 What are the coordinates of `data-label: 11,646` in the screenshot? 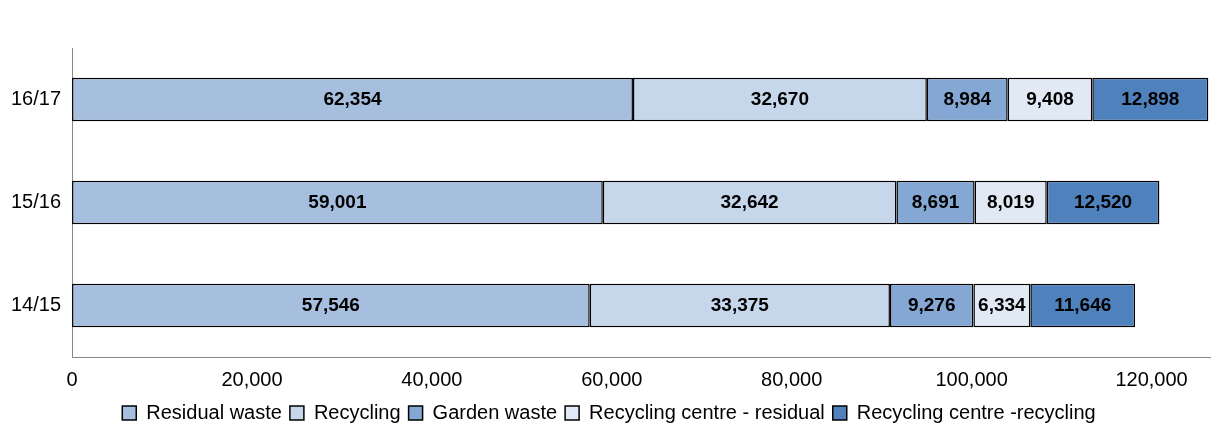 It's located at (1083, 304).